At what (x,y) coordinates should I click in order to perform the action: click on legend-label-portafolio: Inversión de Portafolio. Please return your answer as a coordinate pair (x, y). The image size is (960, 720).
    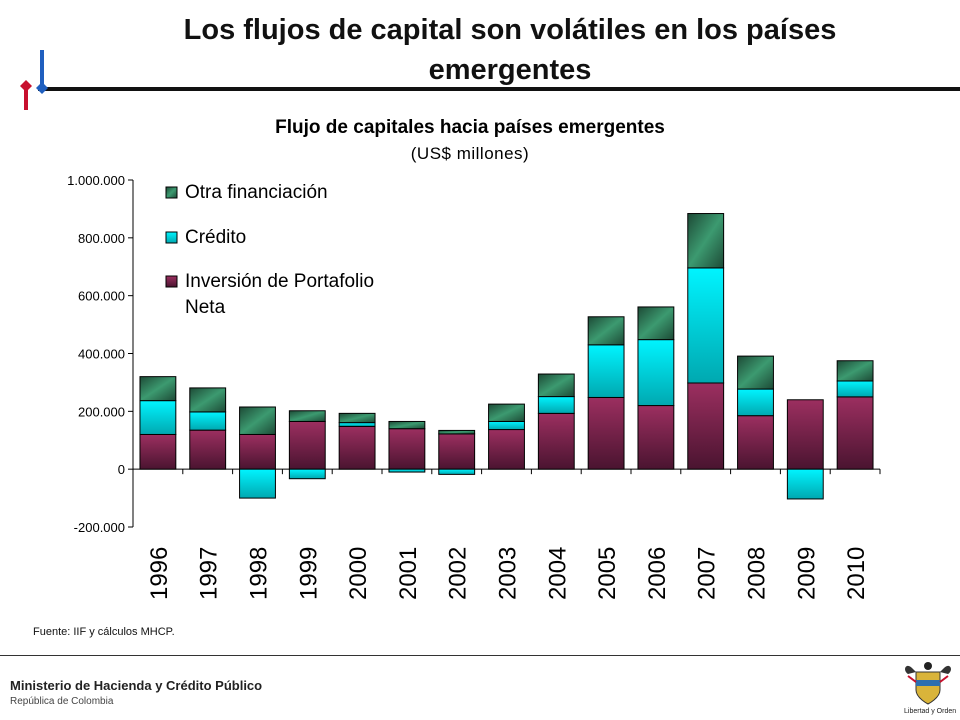
    Looking at the image, I should click on (279, 281).